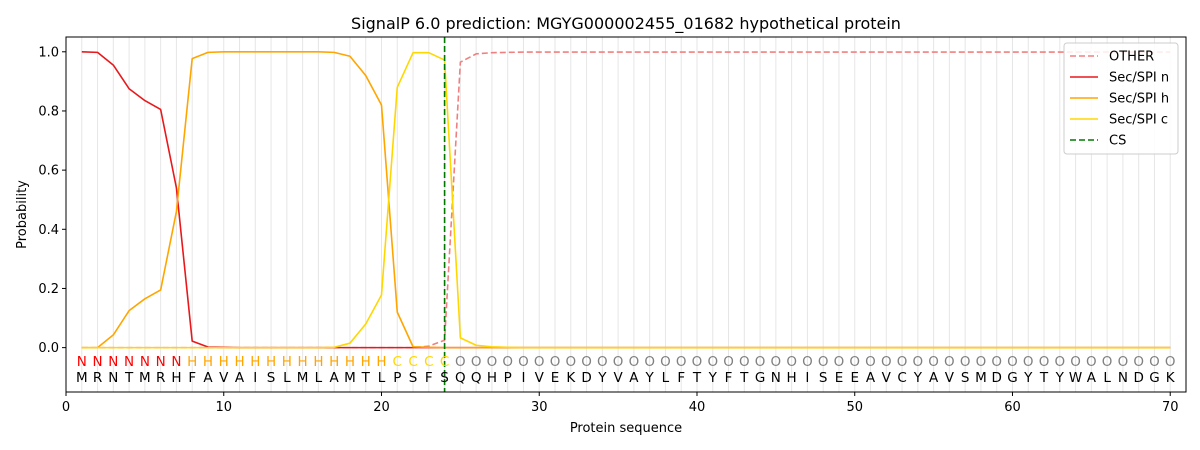 The image size is (1200, 450). I want to click on x-tick-label: 0, so click(66, 407).